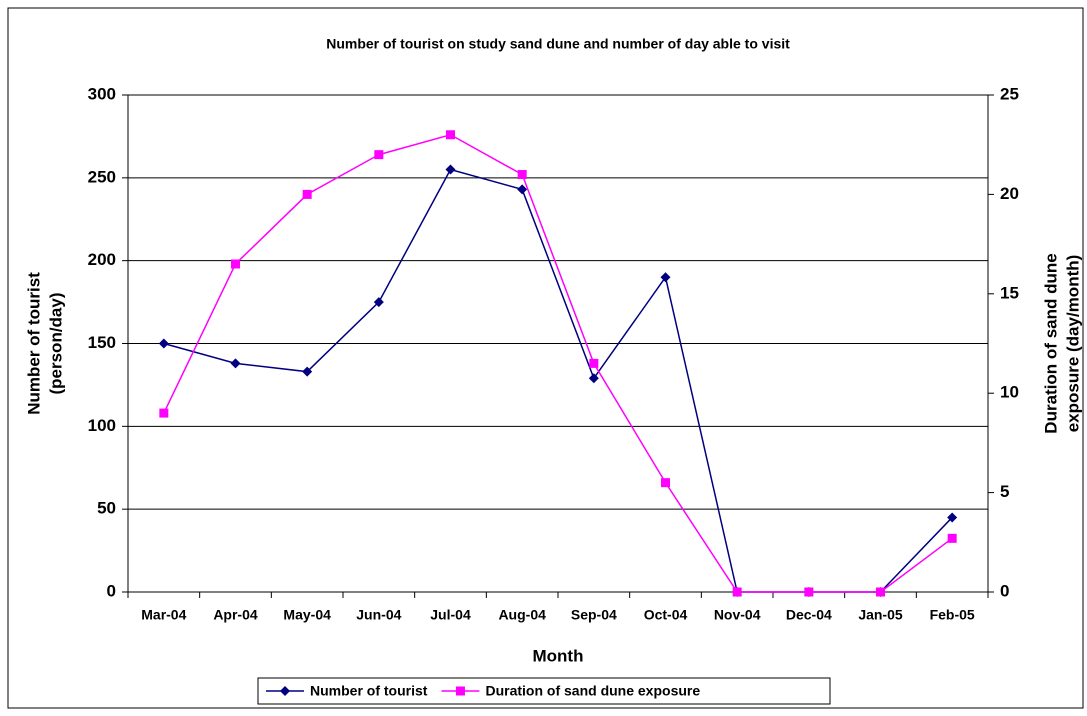  I want to click on x-tick-label: Feb-05, so click(952, 615).